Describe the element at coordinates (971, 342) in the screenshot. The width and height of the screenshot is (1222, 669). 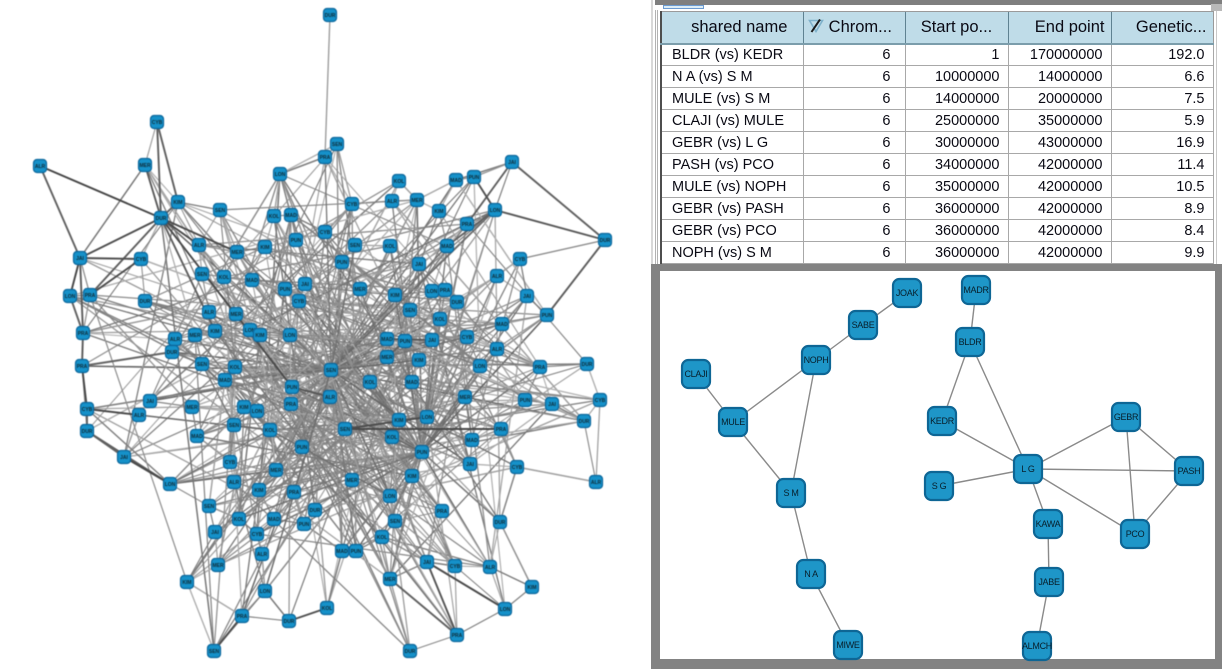
I see `svg-text: BLDR` at that location.